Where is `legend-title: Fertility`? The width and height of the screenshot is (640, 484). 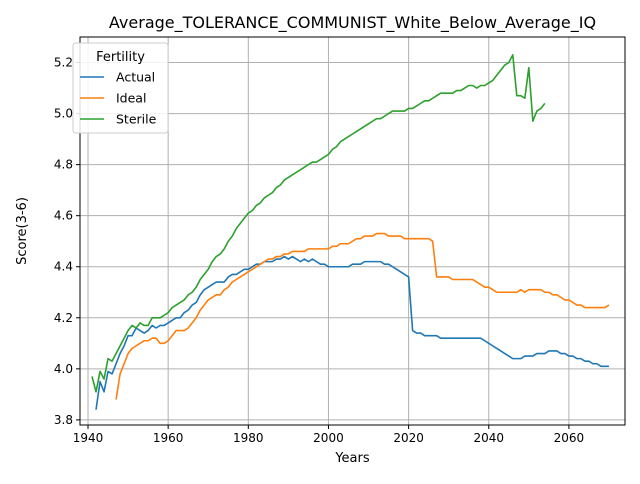
legend-title: Fertility is located at coordinates (120, 57).